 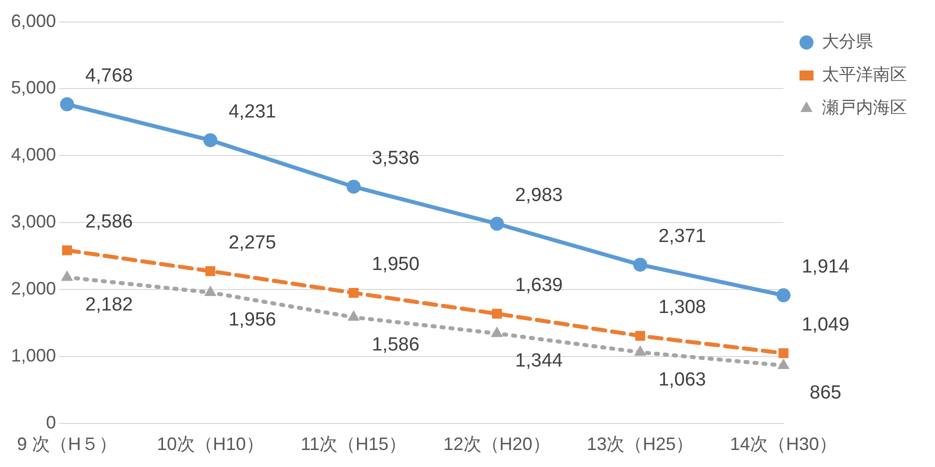 What do you see at coordinates (109, 222) in the screenshot?
I see `data-label: 2,586` at bounding box center [109, 222].